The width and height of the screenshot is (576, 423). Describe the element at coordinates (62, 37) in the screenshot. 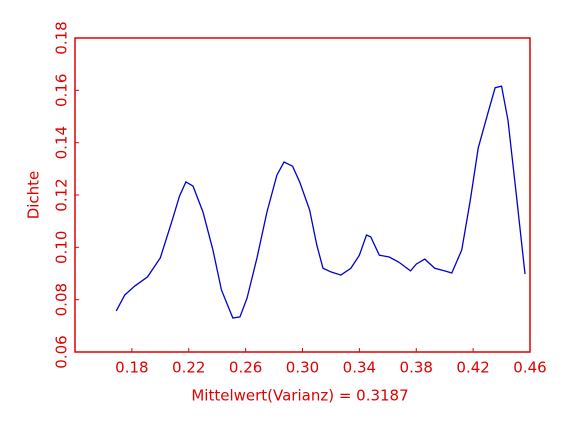

I see `y-tick-label: 0.18` at that location.